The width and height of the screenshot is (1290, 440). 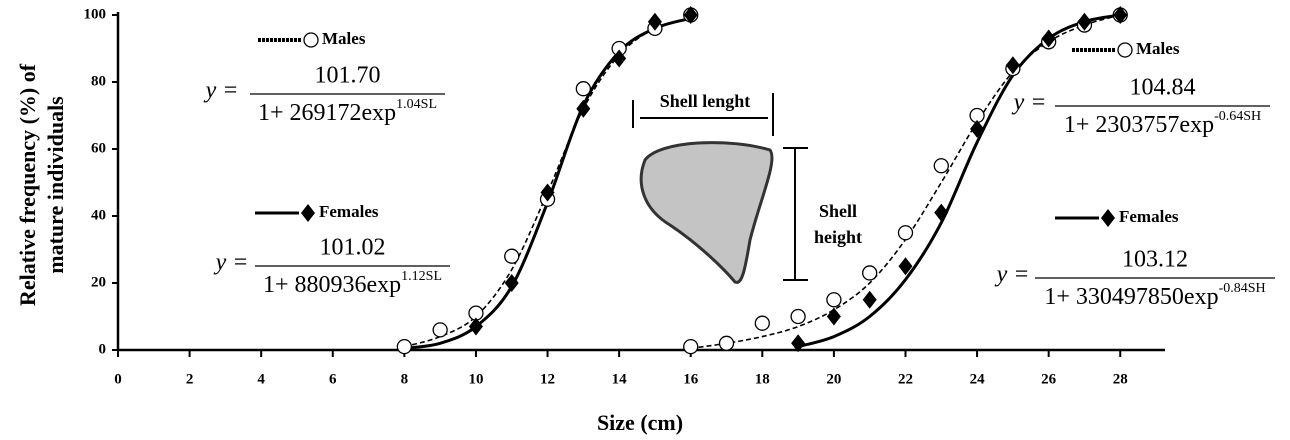 What do you see at coordinates (838, 224) in the screenshot?
I see `diagram-label: Shell height` at bounding box center [838, 224].